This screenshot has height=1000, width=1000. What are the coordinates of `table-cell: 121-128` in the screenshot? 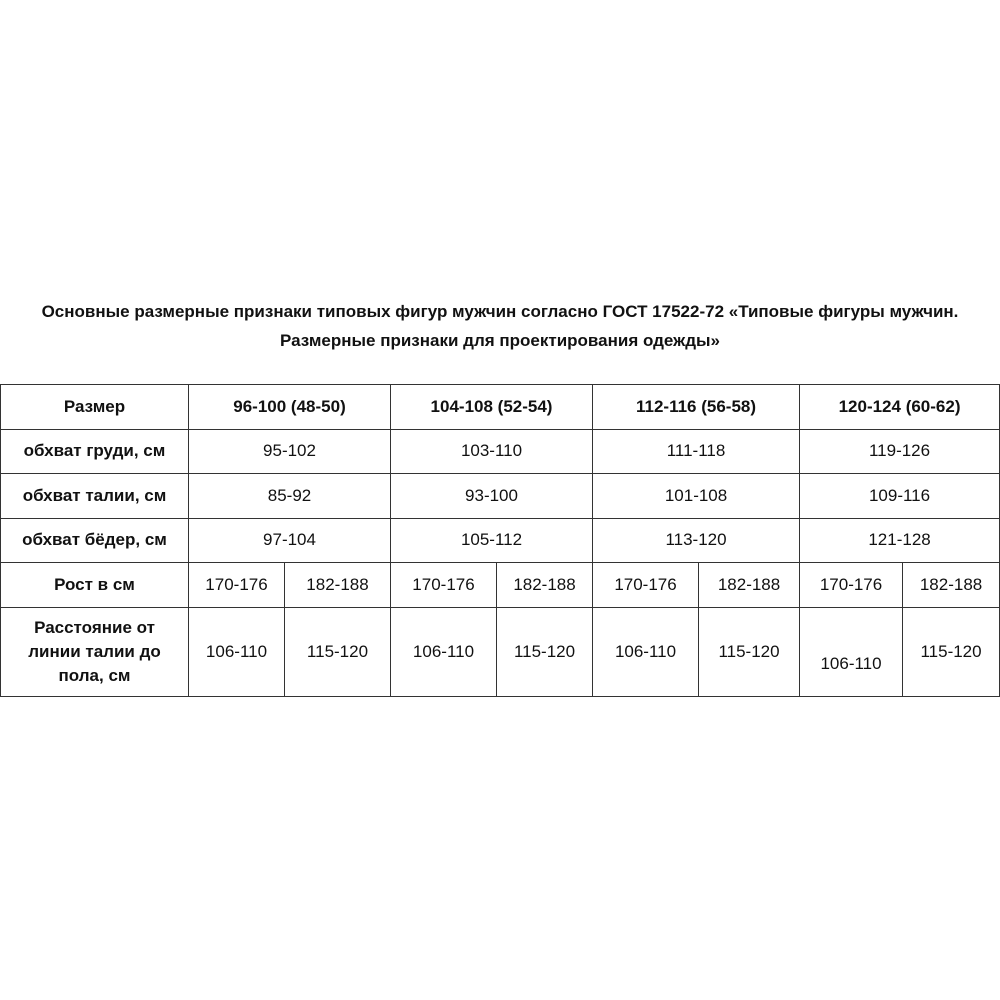 It's located at (899, 540).